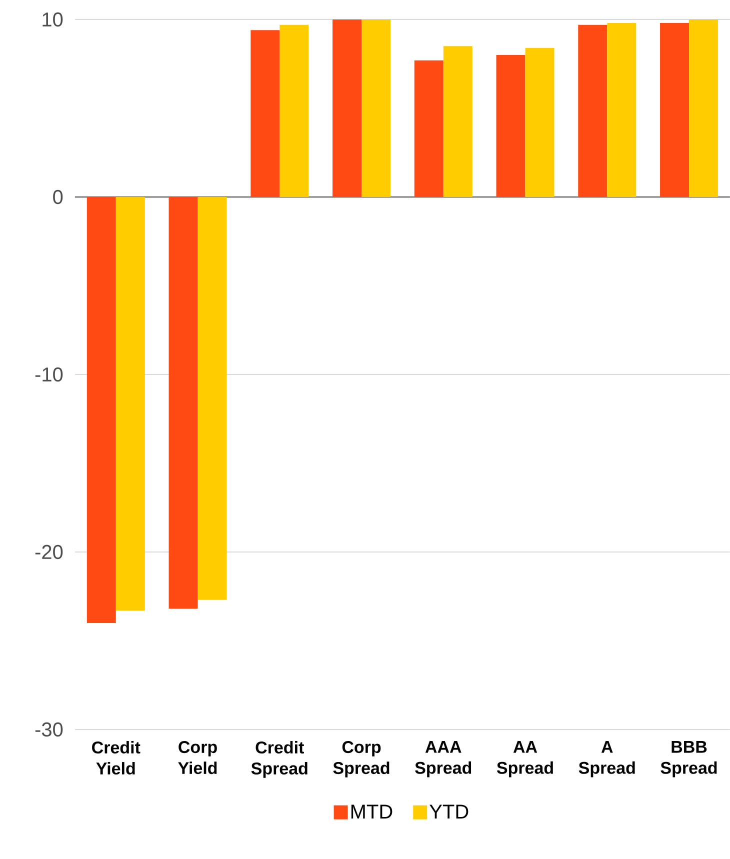 The height and width of the screenshot is (859, 730). What do you see at coordinates (361, 759) in the screenshot?
I see `x-tick-label: Corp Spread` at bounding box center [361, 759].